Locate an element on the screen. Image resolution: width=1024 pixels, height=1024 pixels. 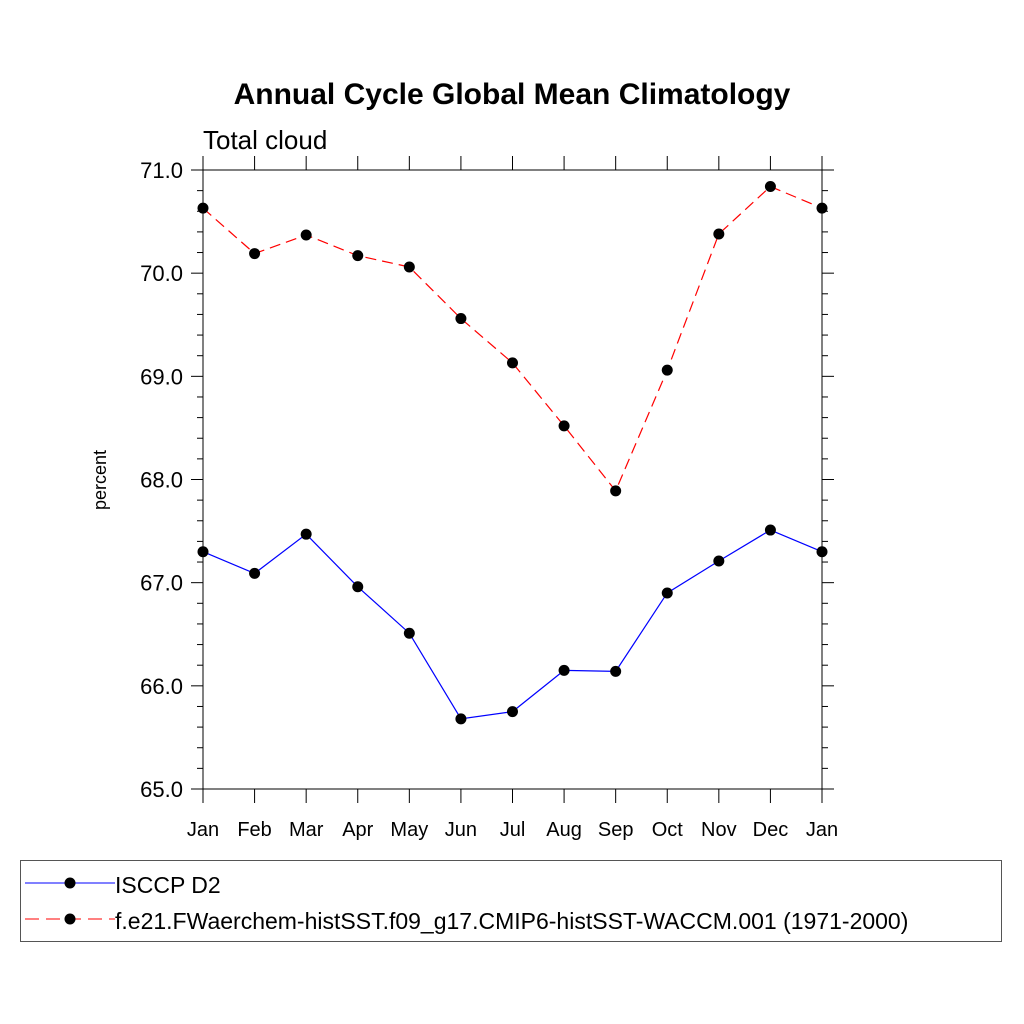
x-tick-label: Jul is located at coordinates (513, 830).